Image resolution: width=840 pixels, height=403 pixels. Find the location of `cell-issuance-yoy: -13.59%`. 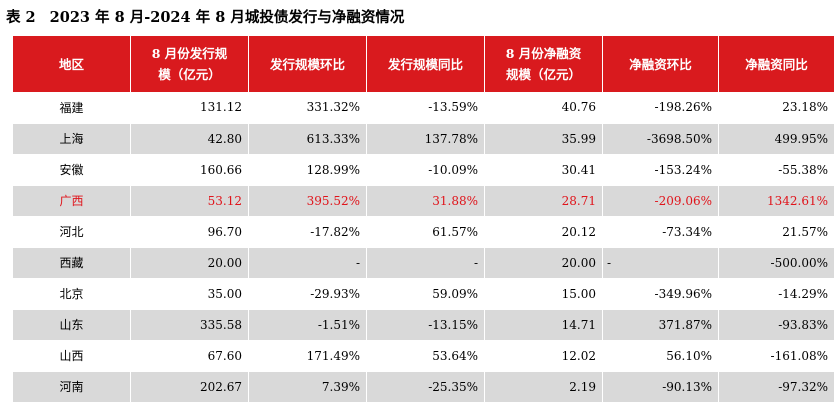

cell-issuance-yoy: -13.59% is located at coordinates (425, 108).